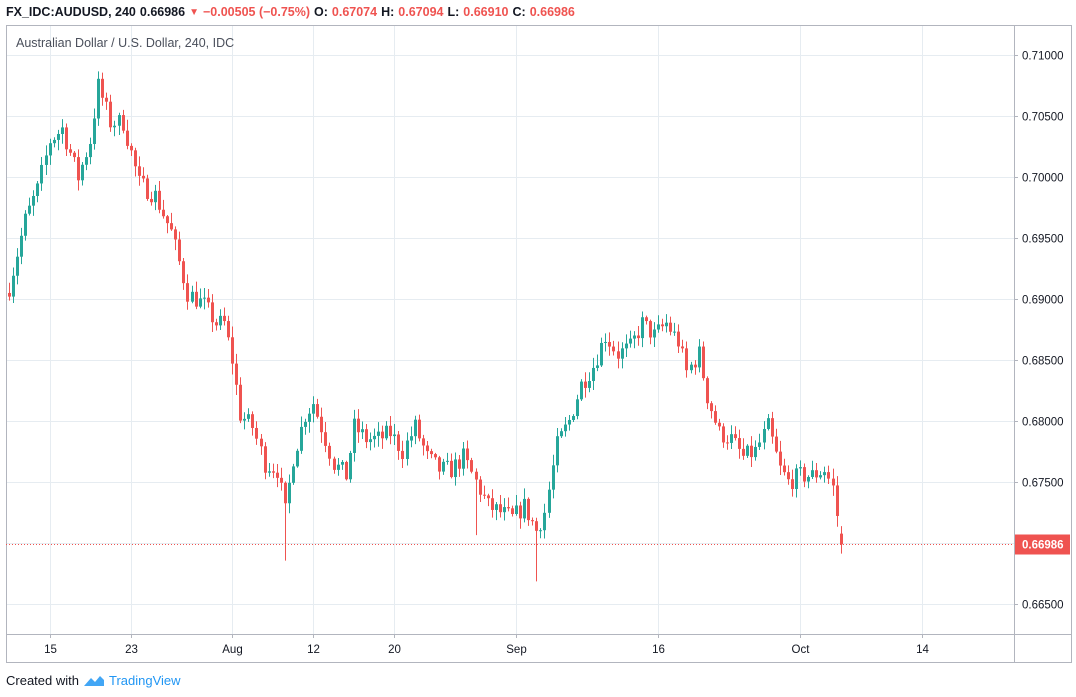  I want to click on tradingview-logo-icon, so click(94, 681).